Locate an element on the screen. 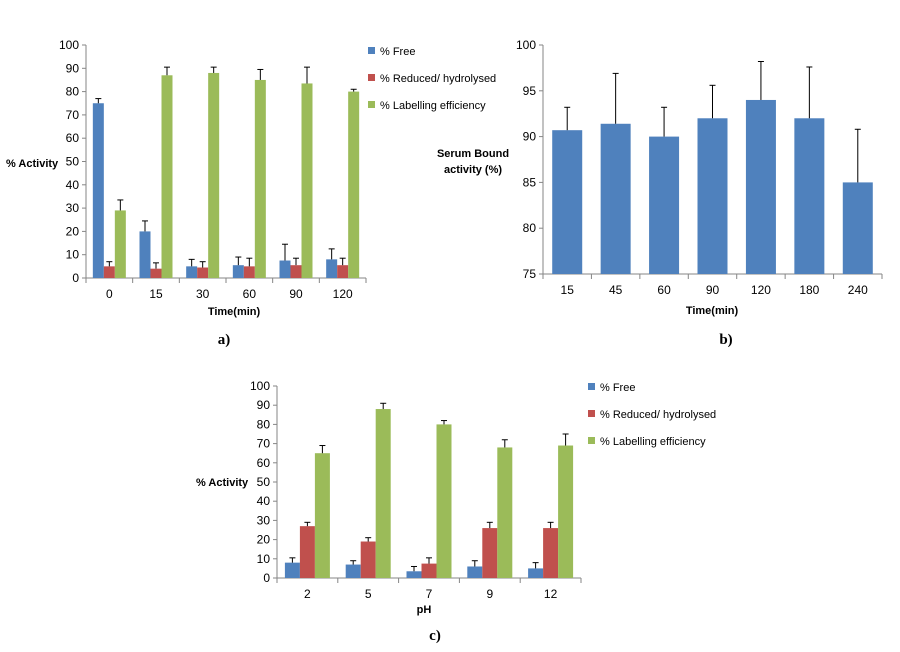  x-tick-label: 12 is located at coordinates (551, 594).